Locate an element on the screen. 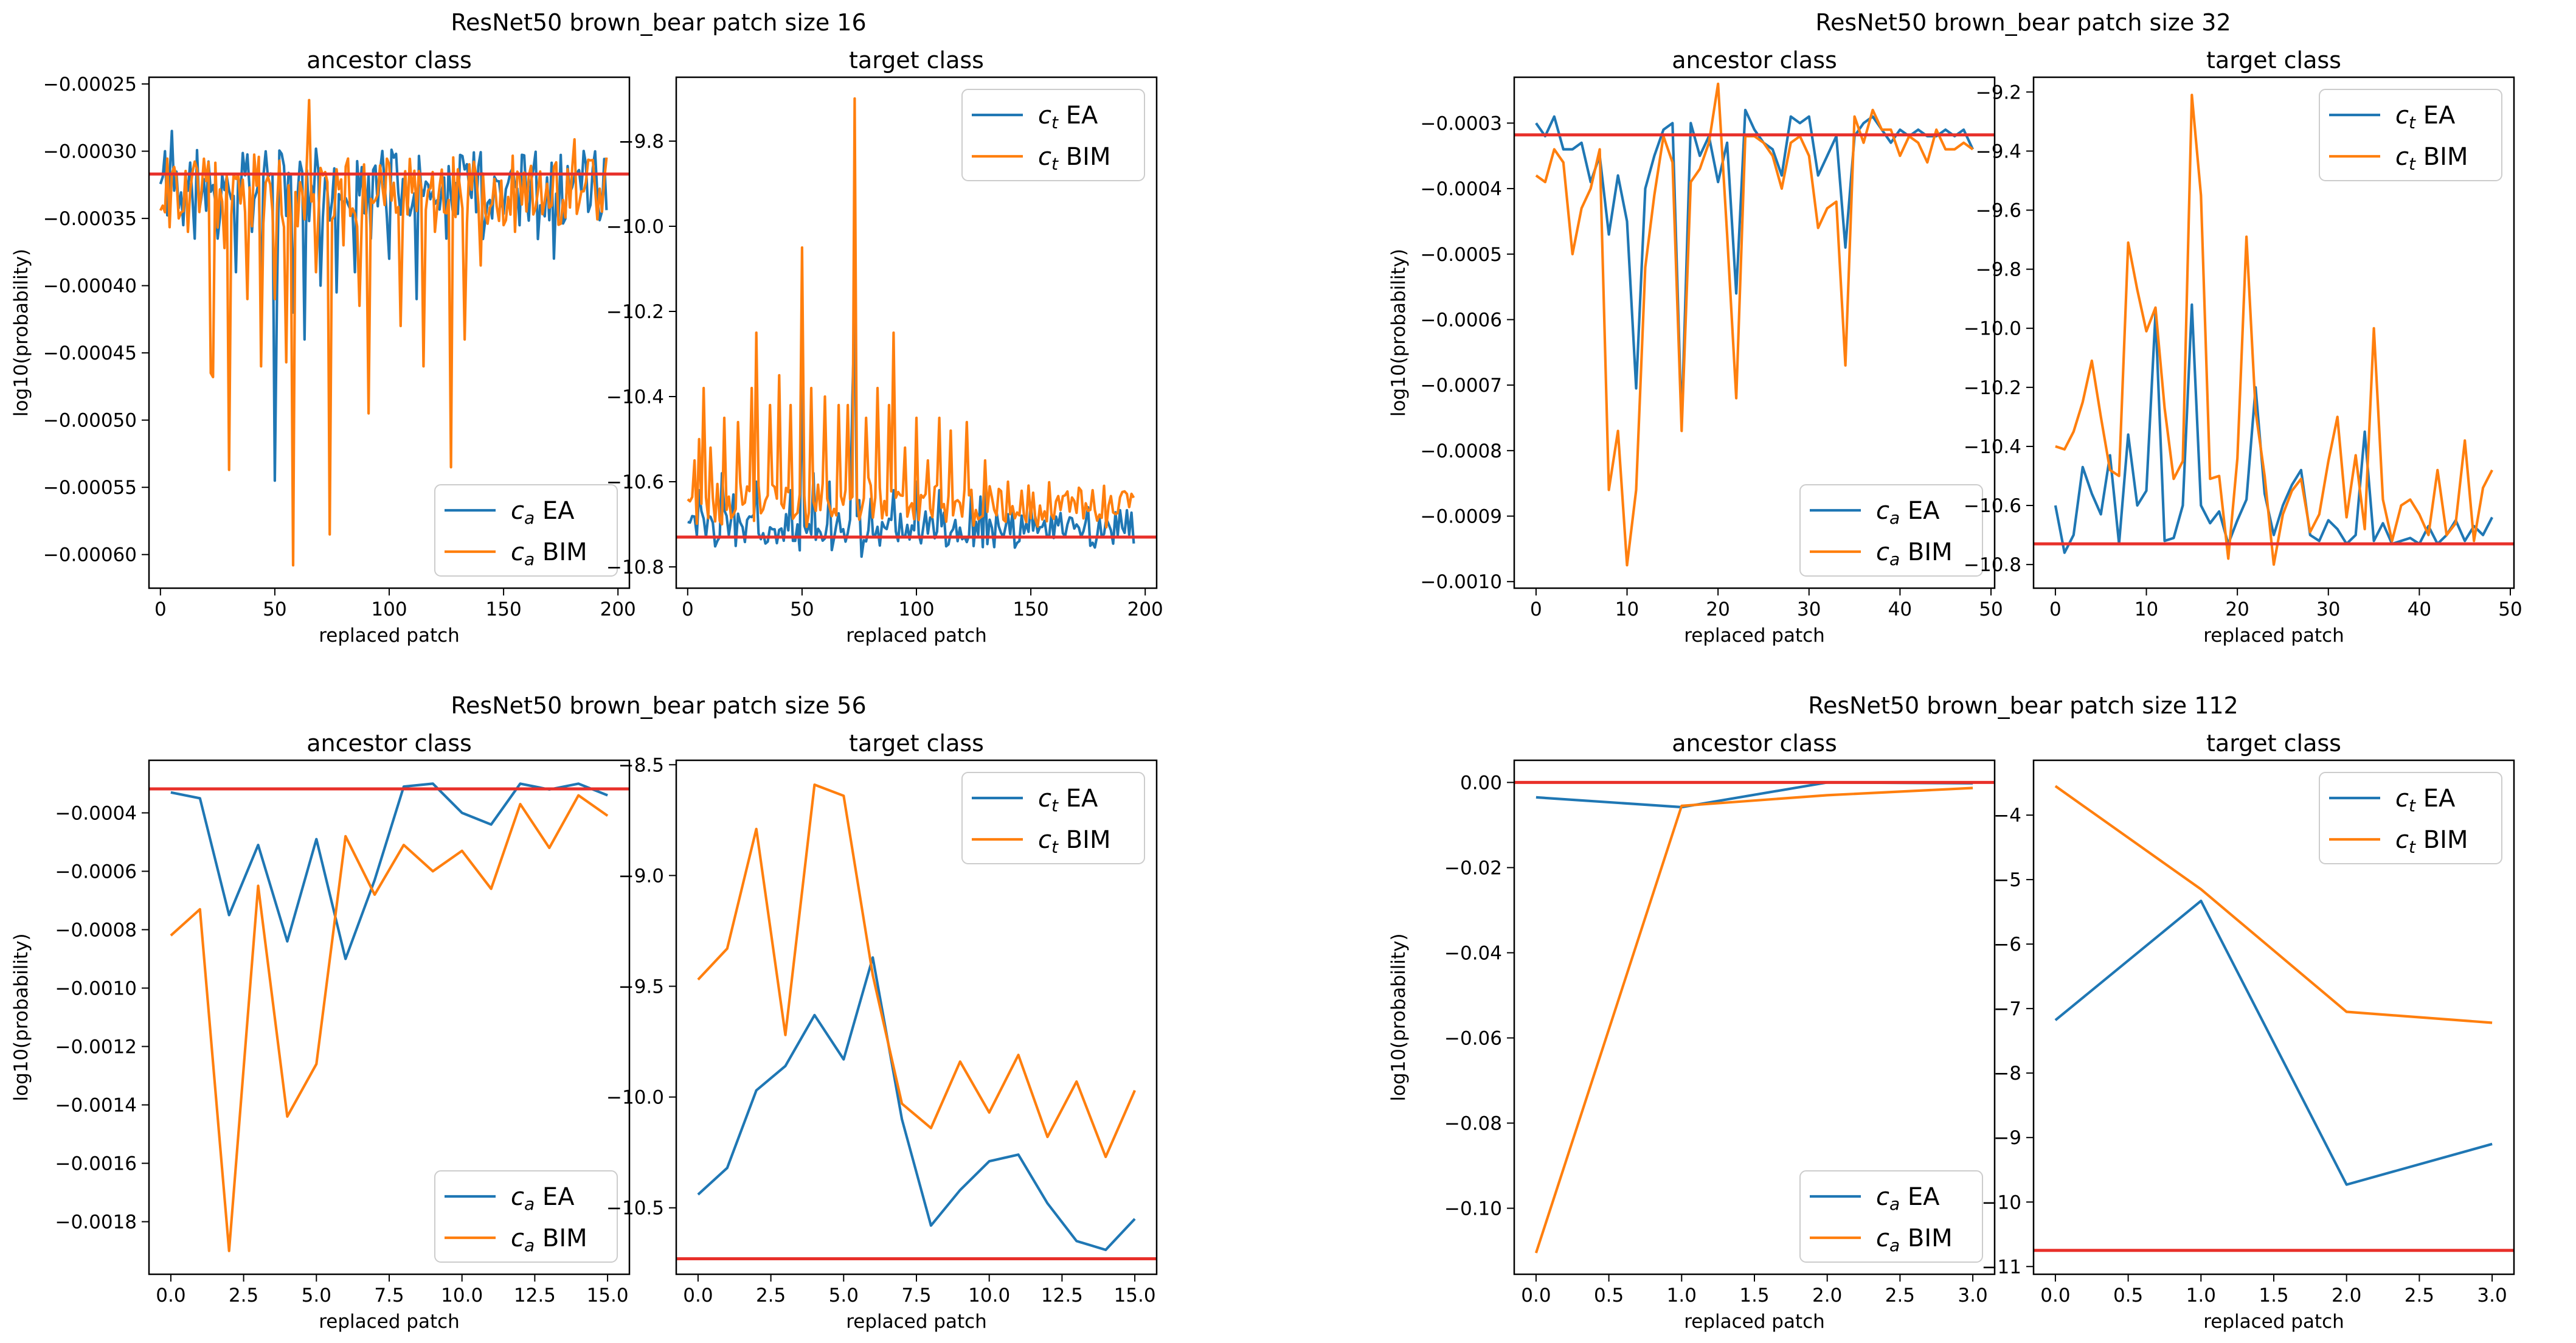  y-tick-label: −0.00045 is located at coordinates (90, 353).